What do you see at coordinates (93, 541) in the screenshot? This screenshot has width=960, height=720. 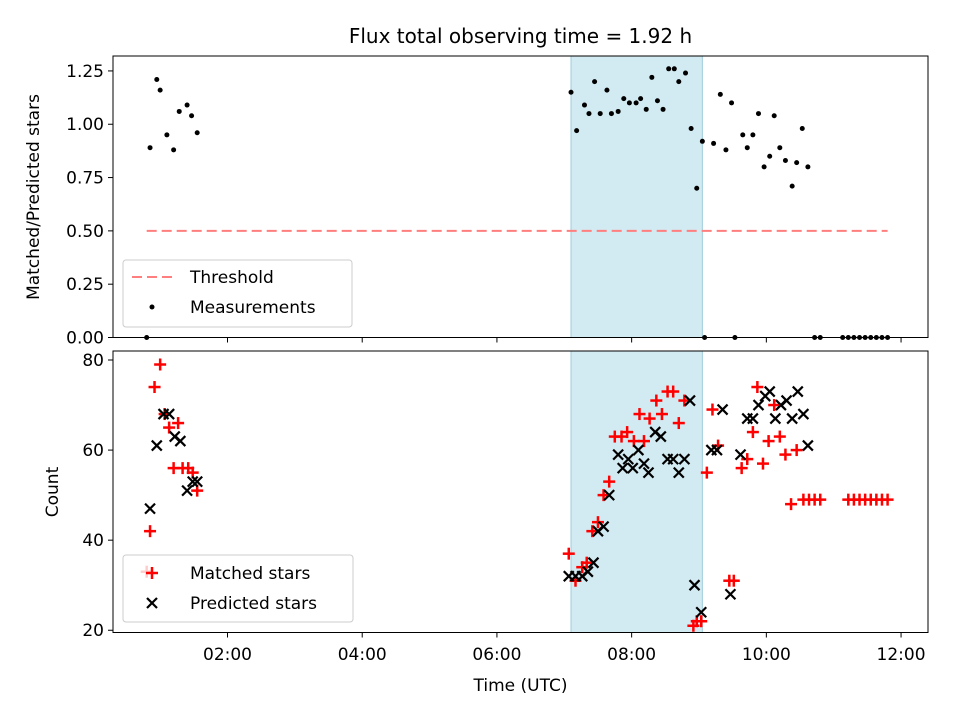 I see `y-tick-label: 40` at bounding box center [93, 541].